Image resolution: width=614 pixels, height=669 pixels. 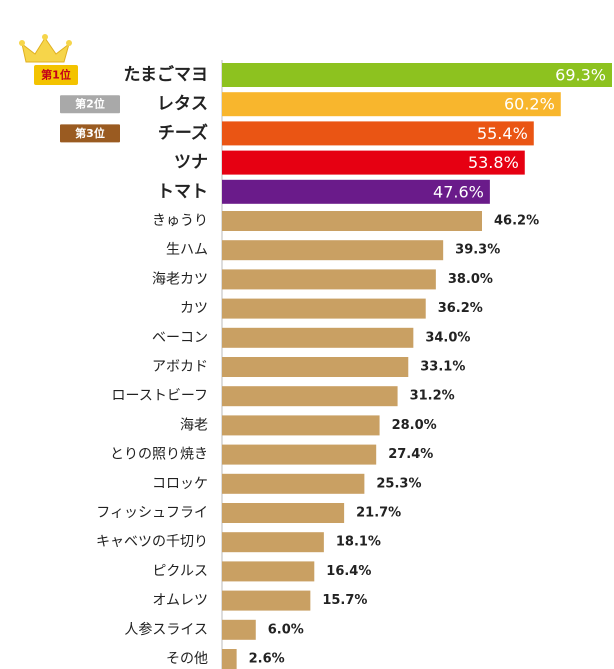 I want to click on category-label-10: ベーコン, so click(x=180, y=338).